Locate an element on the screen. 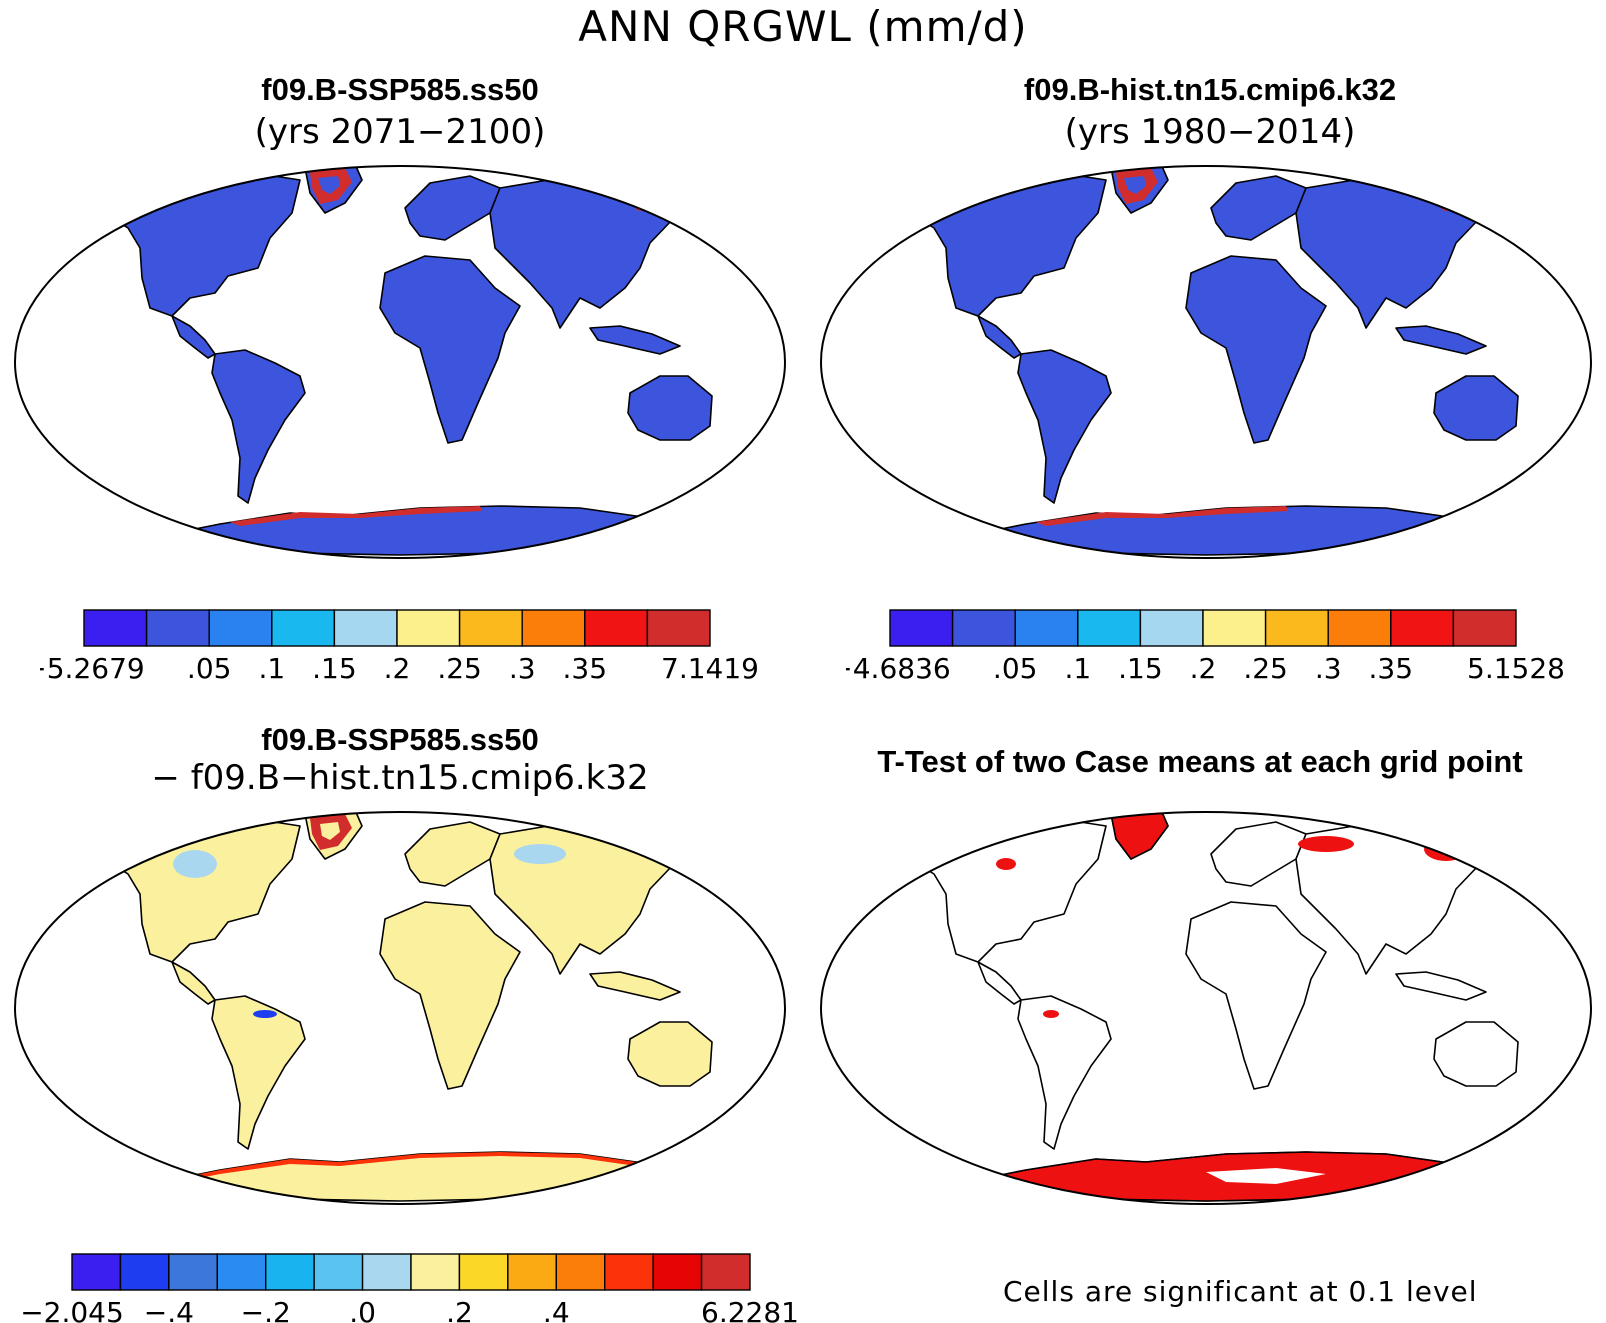 Image resolution: width=1606 pixels, height=1323 pixels. colorbar-label: −2.045 is located at coordinates (72, 1309).